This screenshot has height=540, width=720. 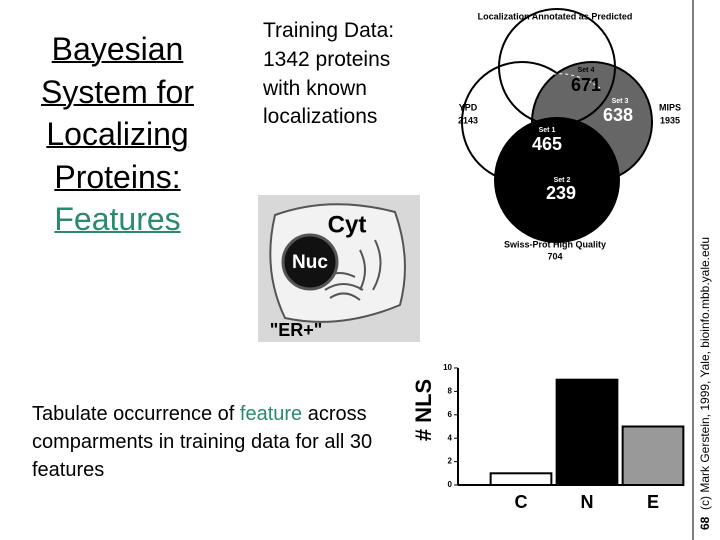 What do you see at coordinates (117, 91) in the screenshot?
I see `title-line: System for` at bounding box center [117, 91].